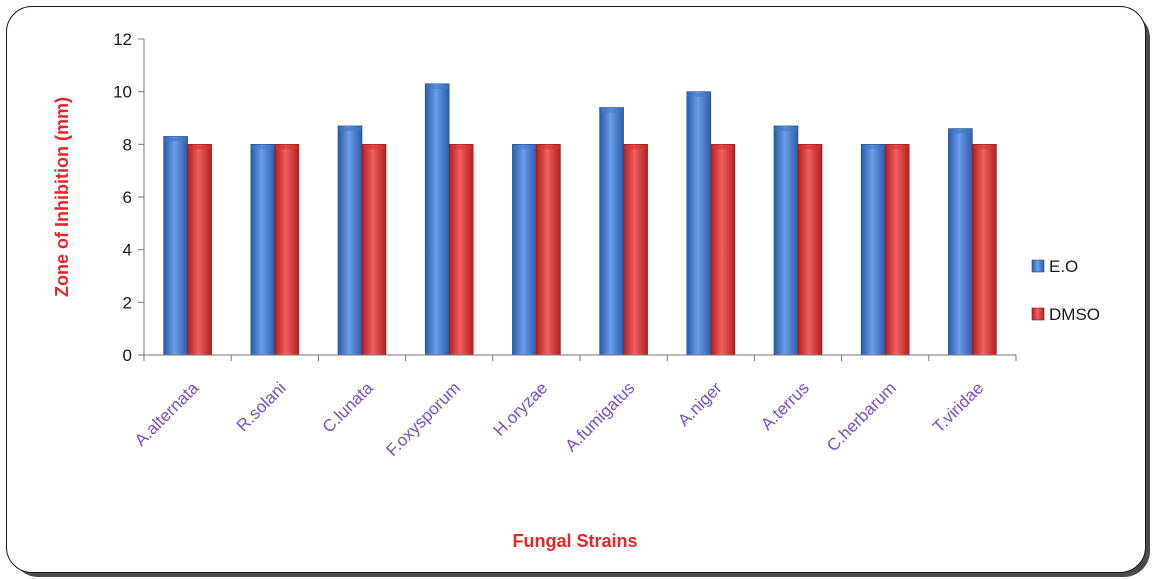 This screenshot has width=1156, height=579. I want to click on y-tick-label: 12, so click(122, 39).